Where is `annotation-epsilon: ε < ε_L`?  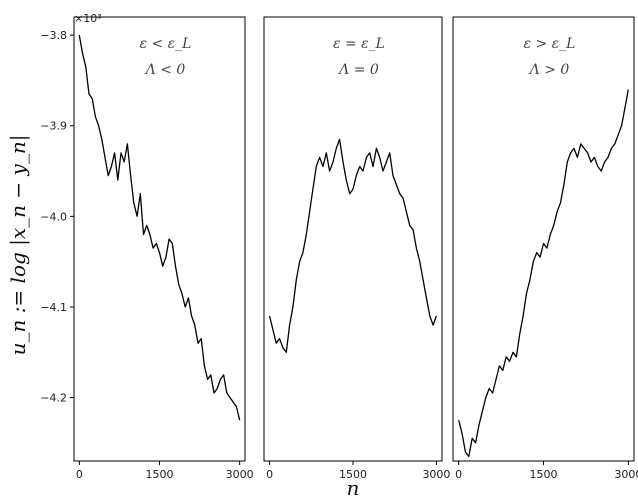
annotation-epsilon: ε < ε_L is located at coordinates (166, 44).